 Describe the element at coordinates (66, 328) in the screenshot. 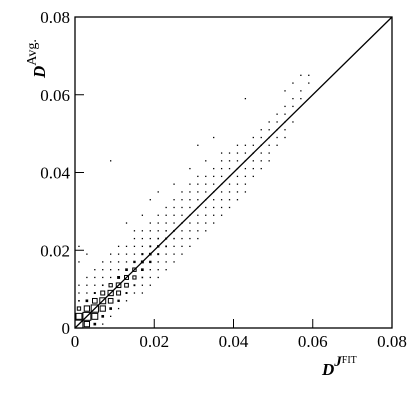

I see `y-tick-label: 0` at that location.